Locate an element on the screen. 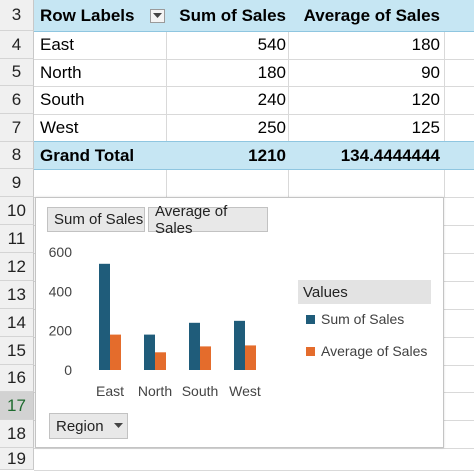  row-header: 10 is located at coordinates (17, 211).